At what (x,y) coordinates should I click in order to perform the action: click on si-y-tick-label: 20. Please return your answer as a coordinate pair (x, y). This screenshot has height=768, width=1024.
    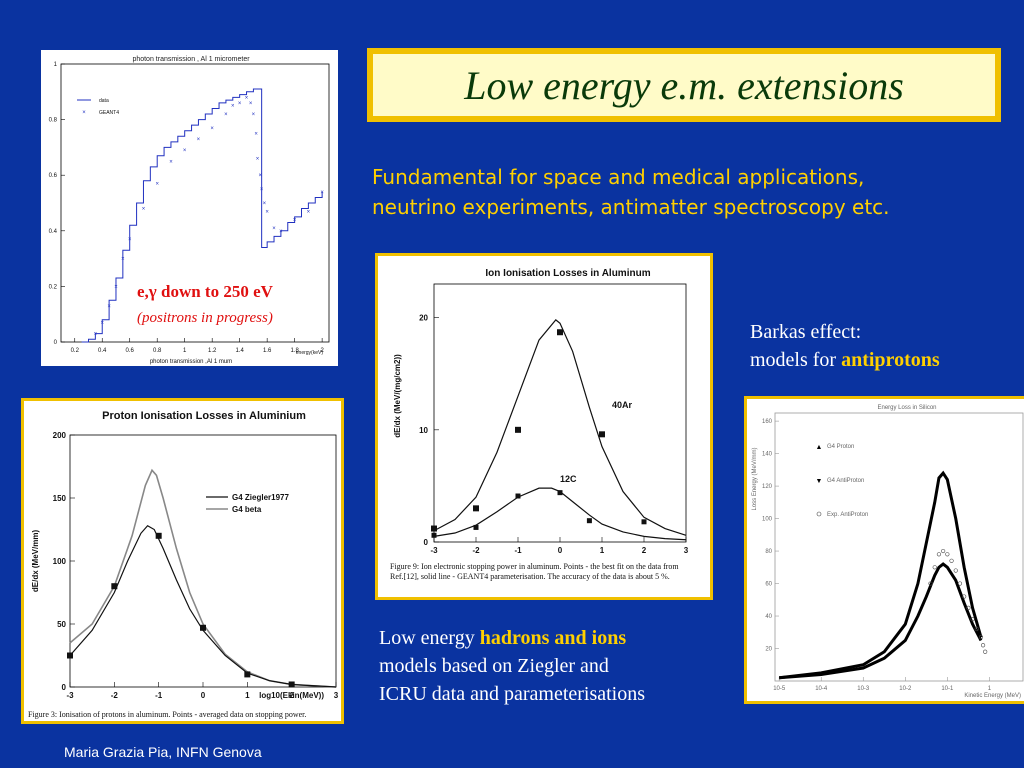
    Looking at the image, I should click on (768, 650).